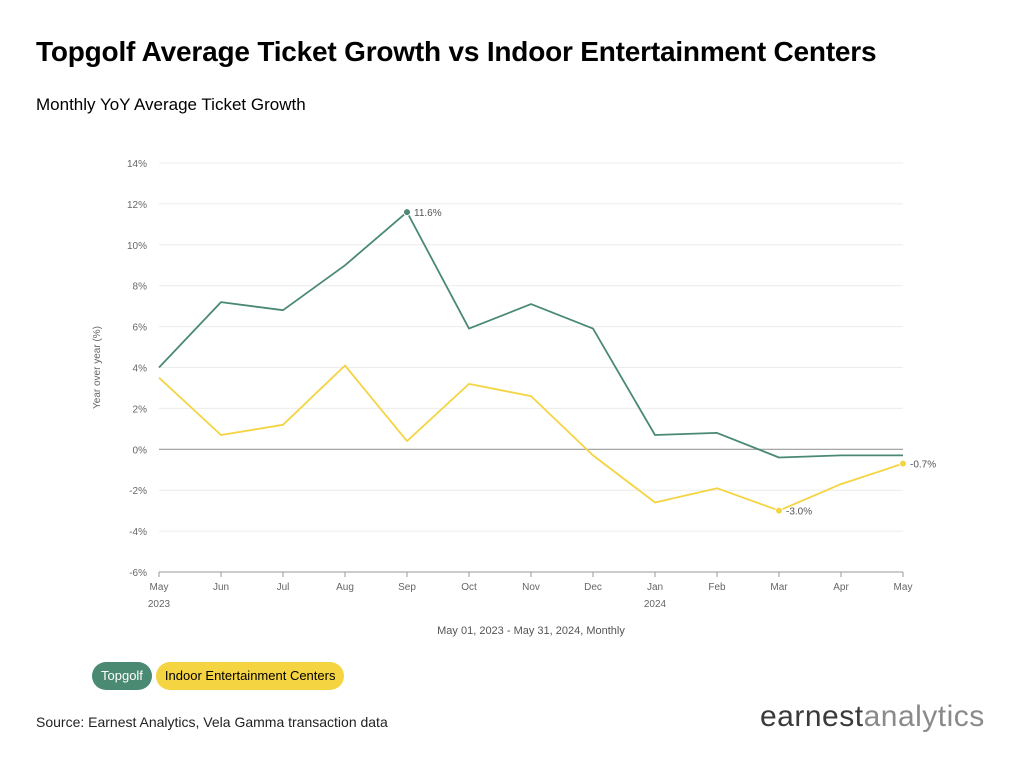  I want to click on x-tick-label: Jul, so click(283, 587).